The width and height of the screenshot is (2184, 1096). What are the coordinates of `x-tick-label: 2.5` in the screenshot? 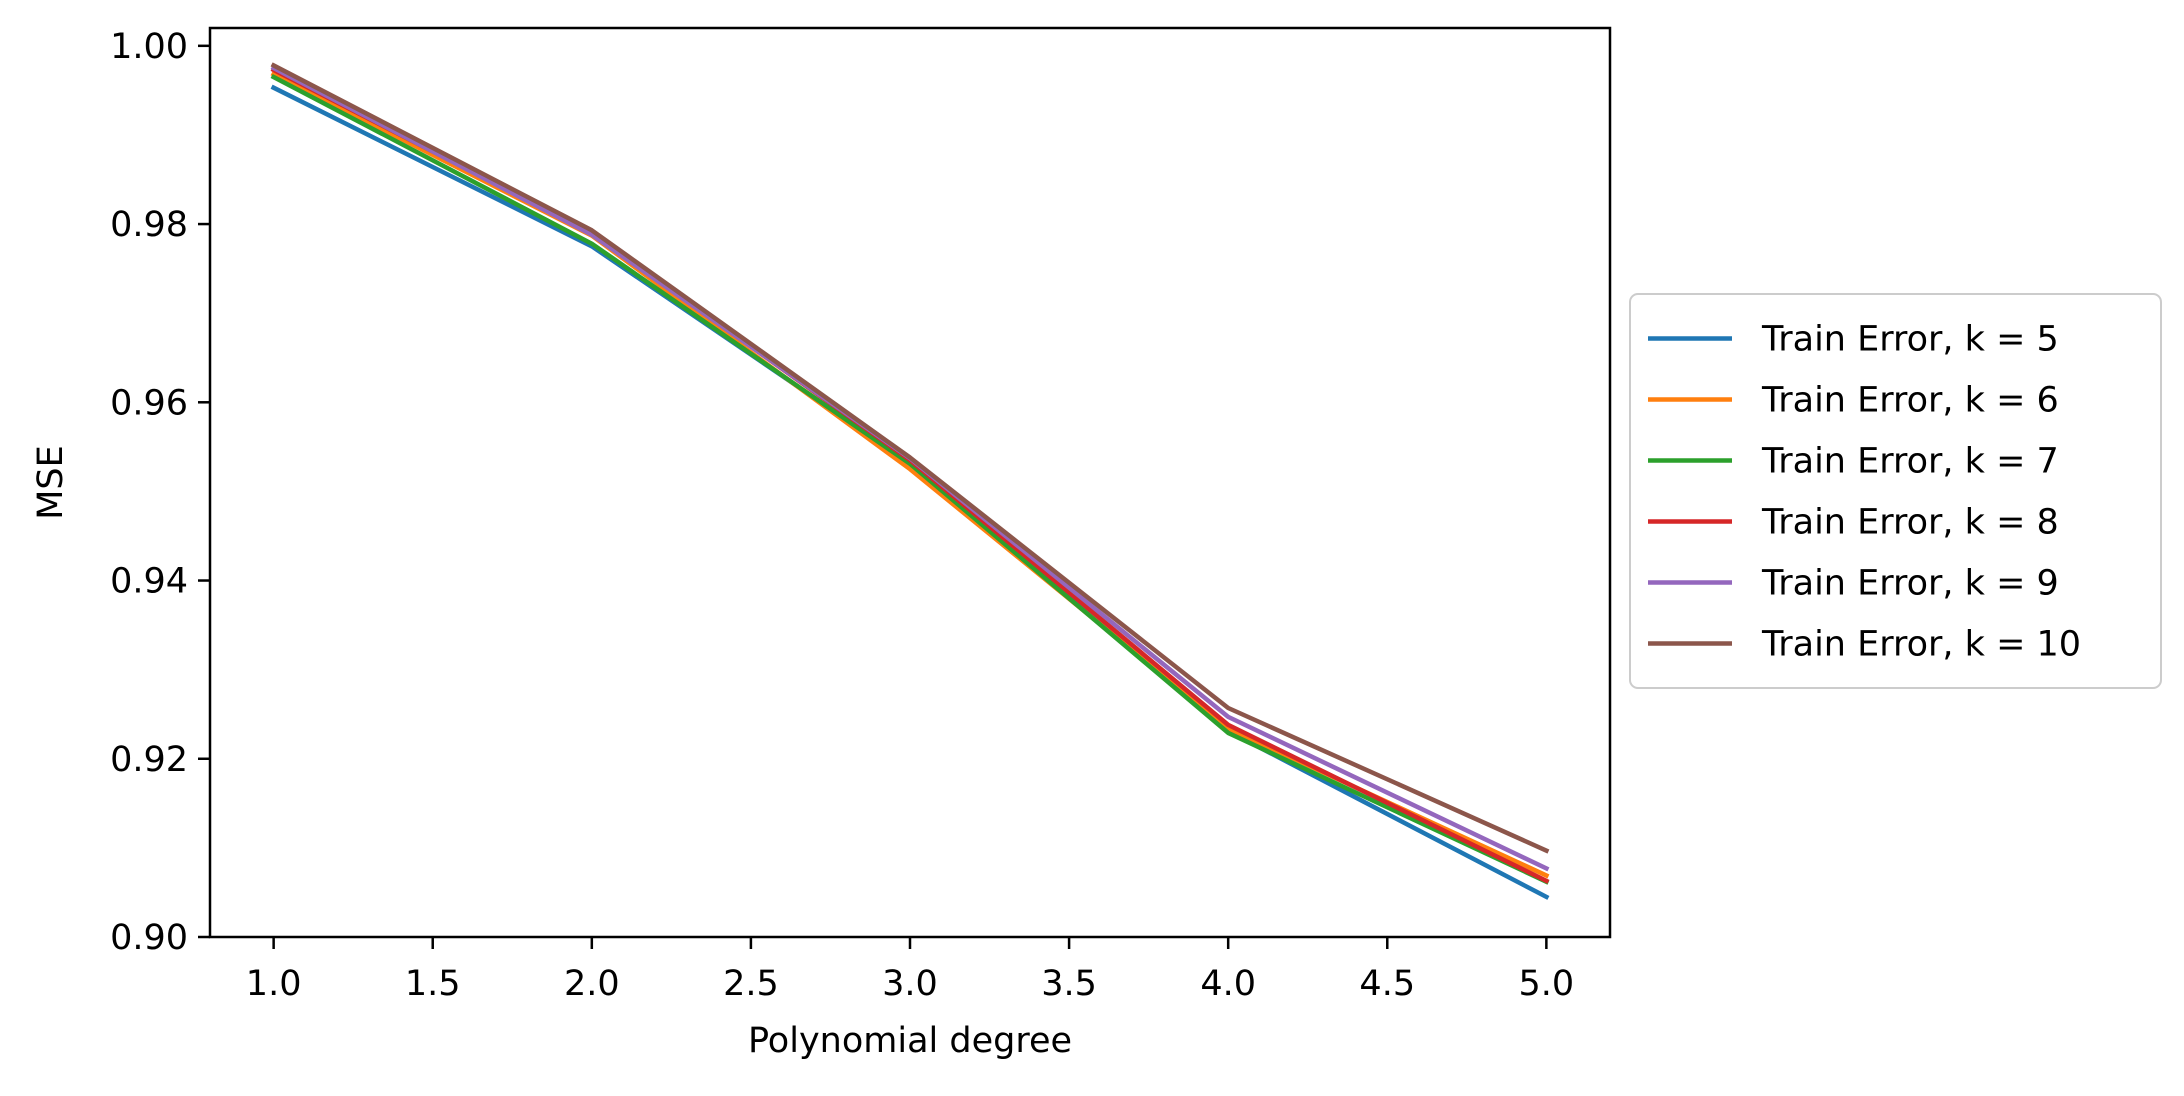 It's located at (751, 984).